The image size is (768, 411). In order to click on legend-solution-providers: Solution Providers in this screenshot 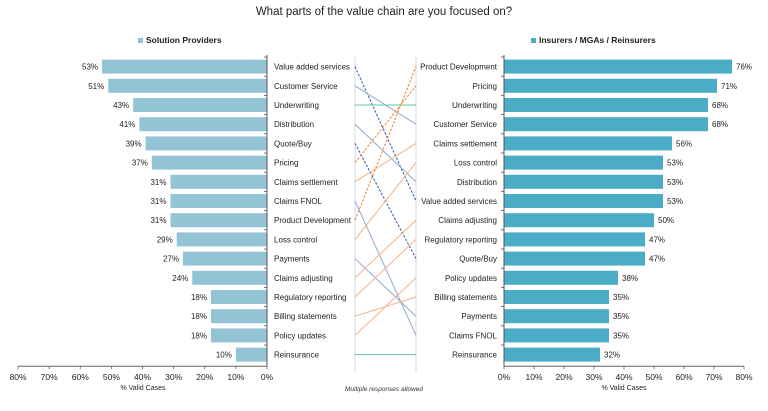, I will do `click(180, 40)`.